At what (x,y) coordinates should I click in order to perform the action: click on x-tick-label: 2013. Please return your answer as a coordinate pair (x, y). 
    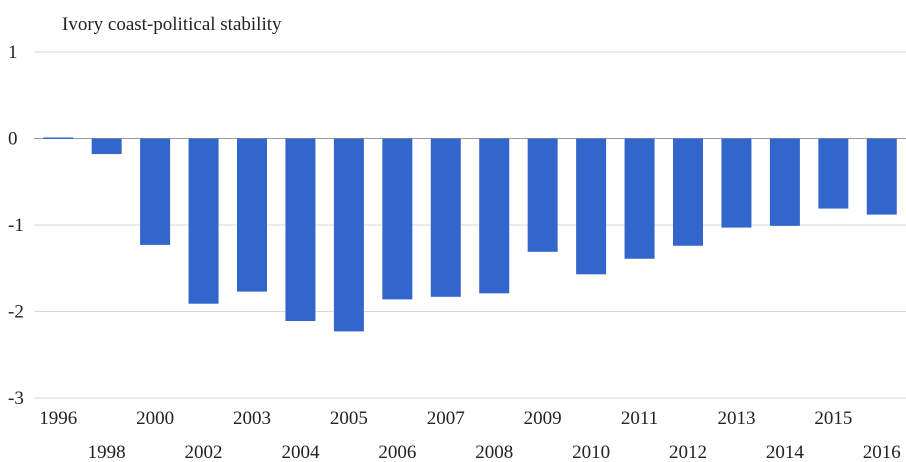
    Looking at the image, I should click on (736, 418).